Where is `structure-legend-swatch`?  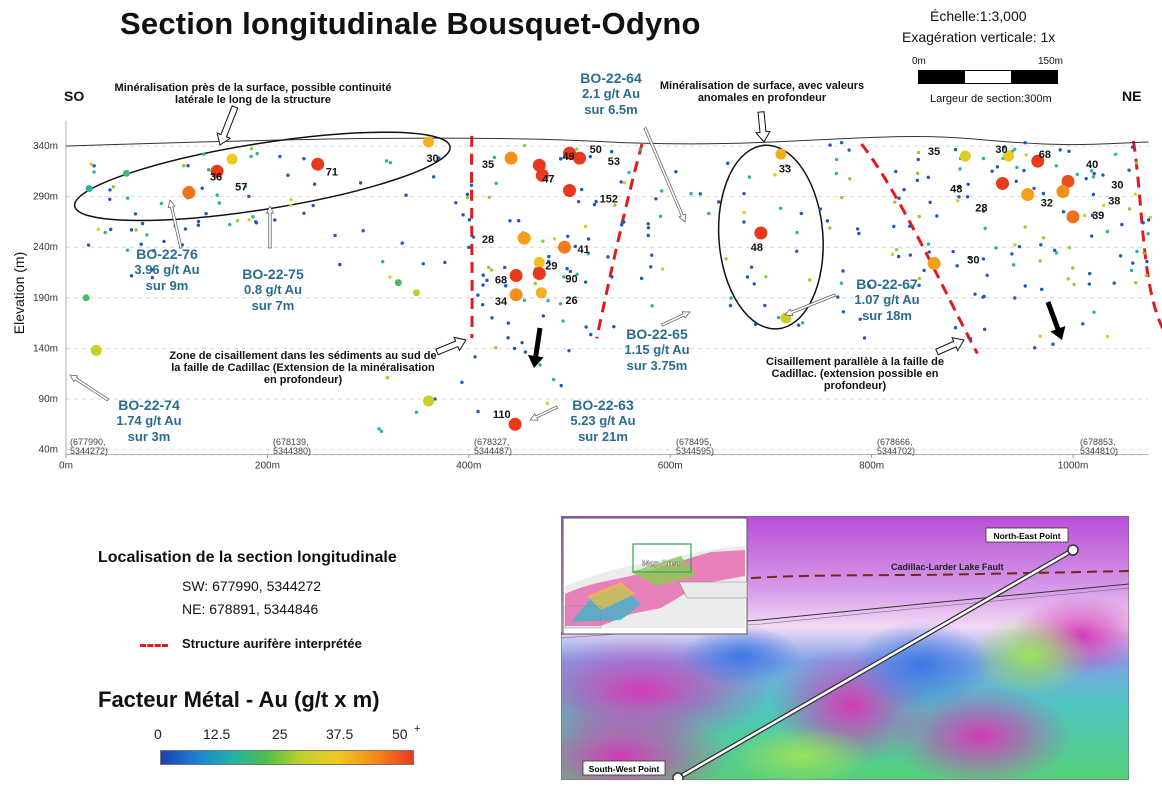 structure-legend-swatch is located at coordinates (154, 645).